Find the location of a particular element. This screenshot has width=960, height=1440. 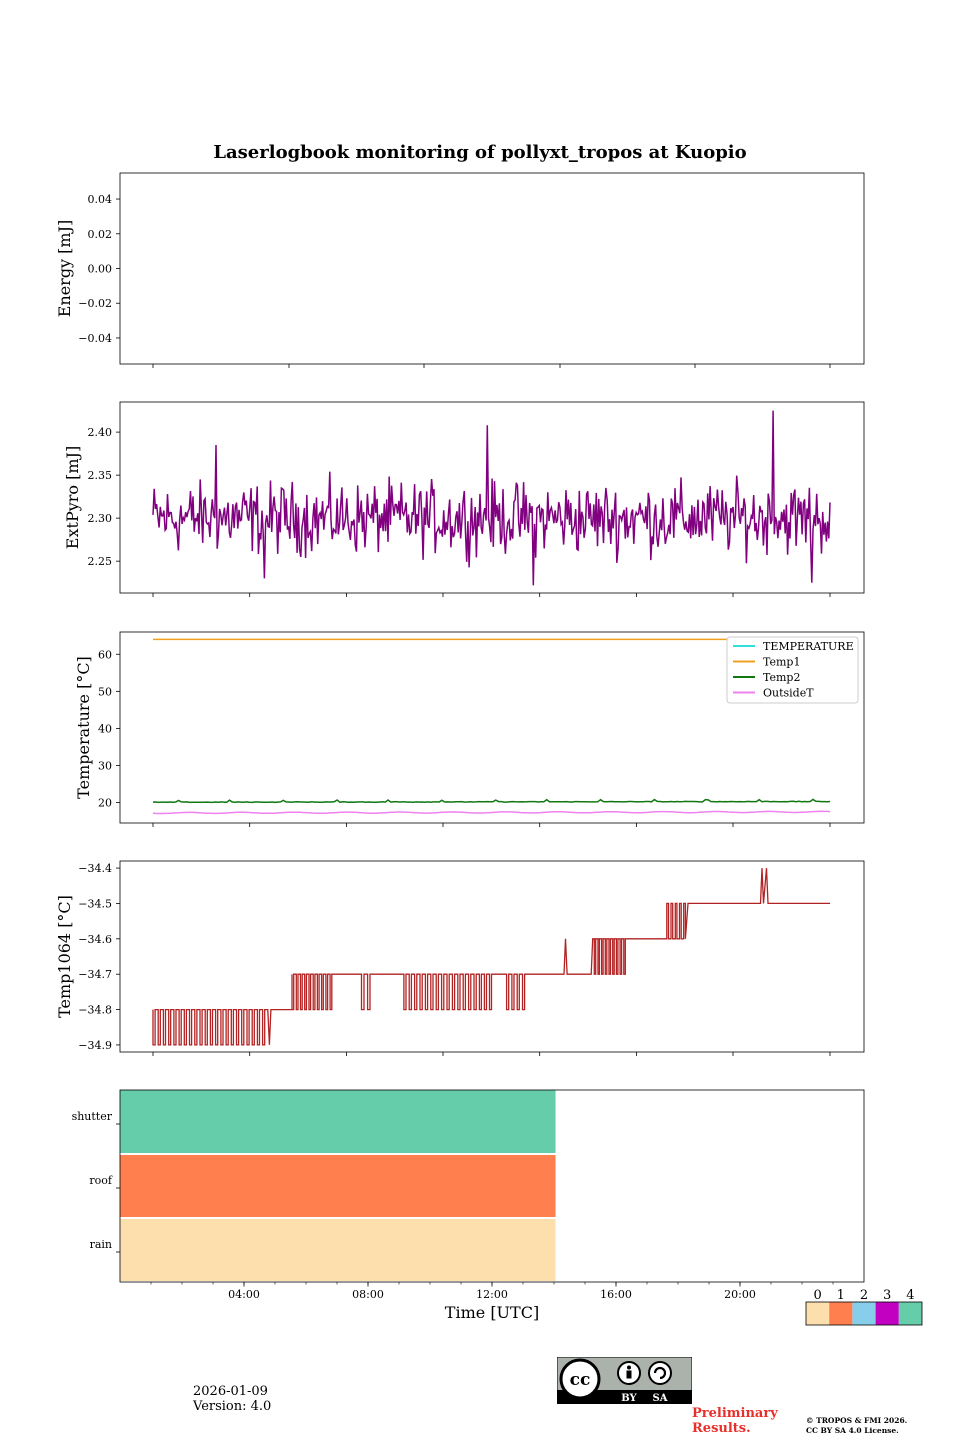

legend: TEMPERATURE Temp1 Temp2 OutsideT is located at coordinates (792, 670).